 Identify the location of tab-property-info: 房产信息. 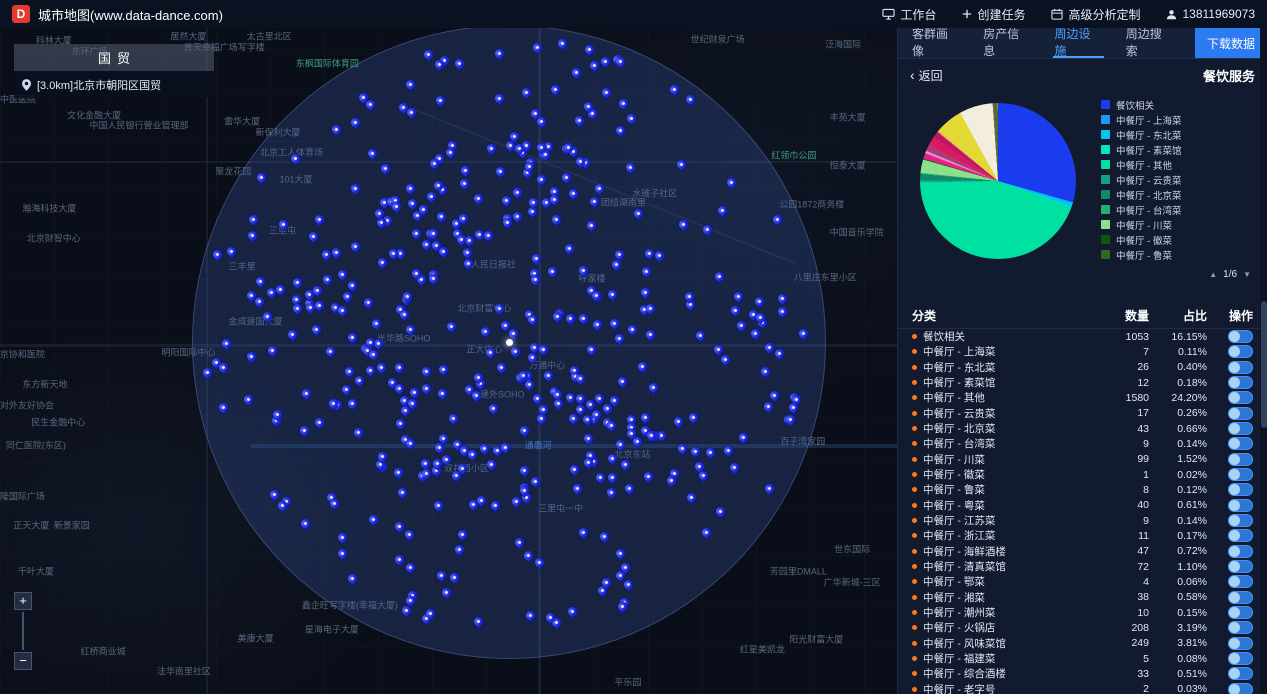
(1001, 43).